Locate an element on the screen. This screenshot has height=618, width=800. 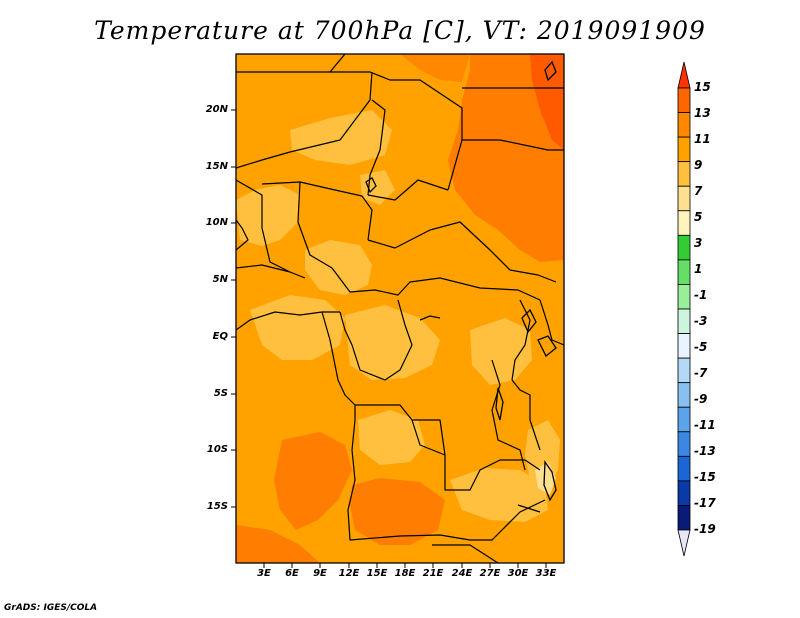
colorbar-label: 1 is located at coordinates (698, 269).